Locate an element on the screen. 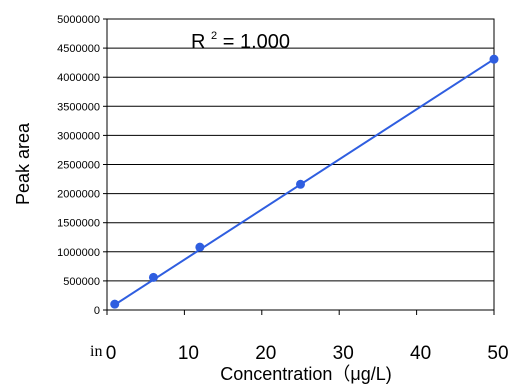  y-tick-label-8: 4000000 is located at coordinates (78, 78).